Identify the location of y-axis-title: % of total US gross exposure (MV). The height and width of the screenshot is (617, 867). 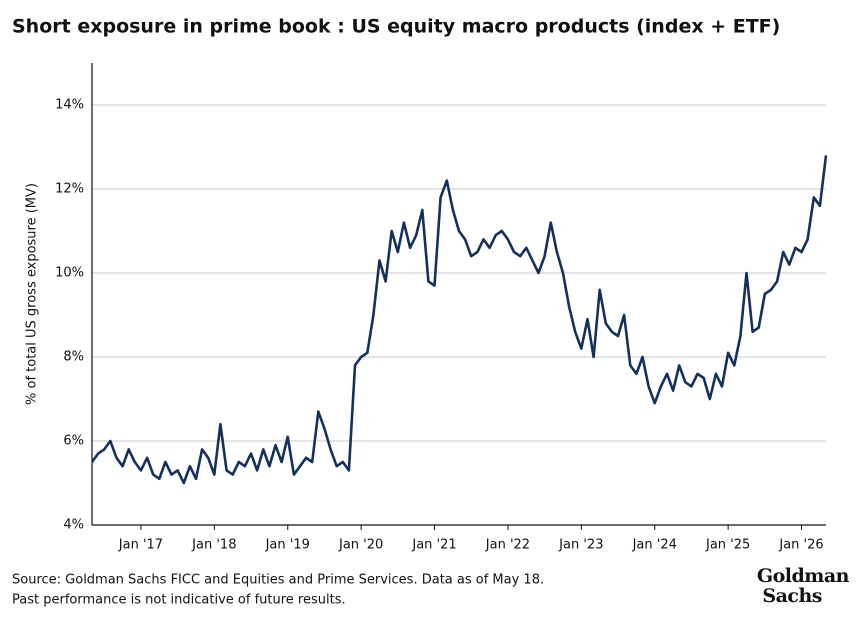
(32, 294).